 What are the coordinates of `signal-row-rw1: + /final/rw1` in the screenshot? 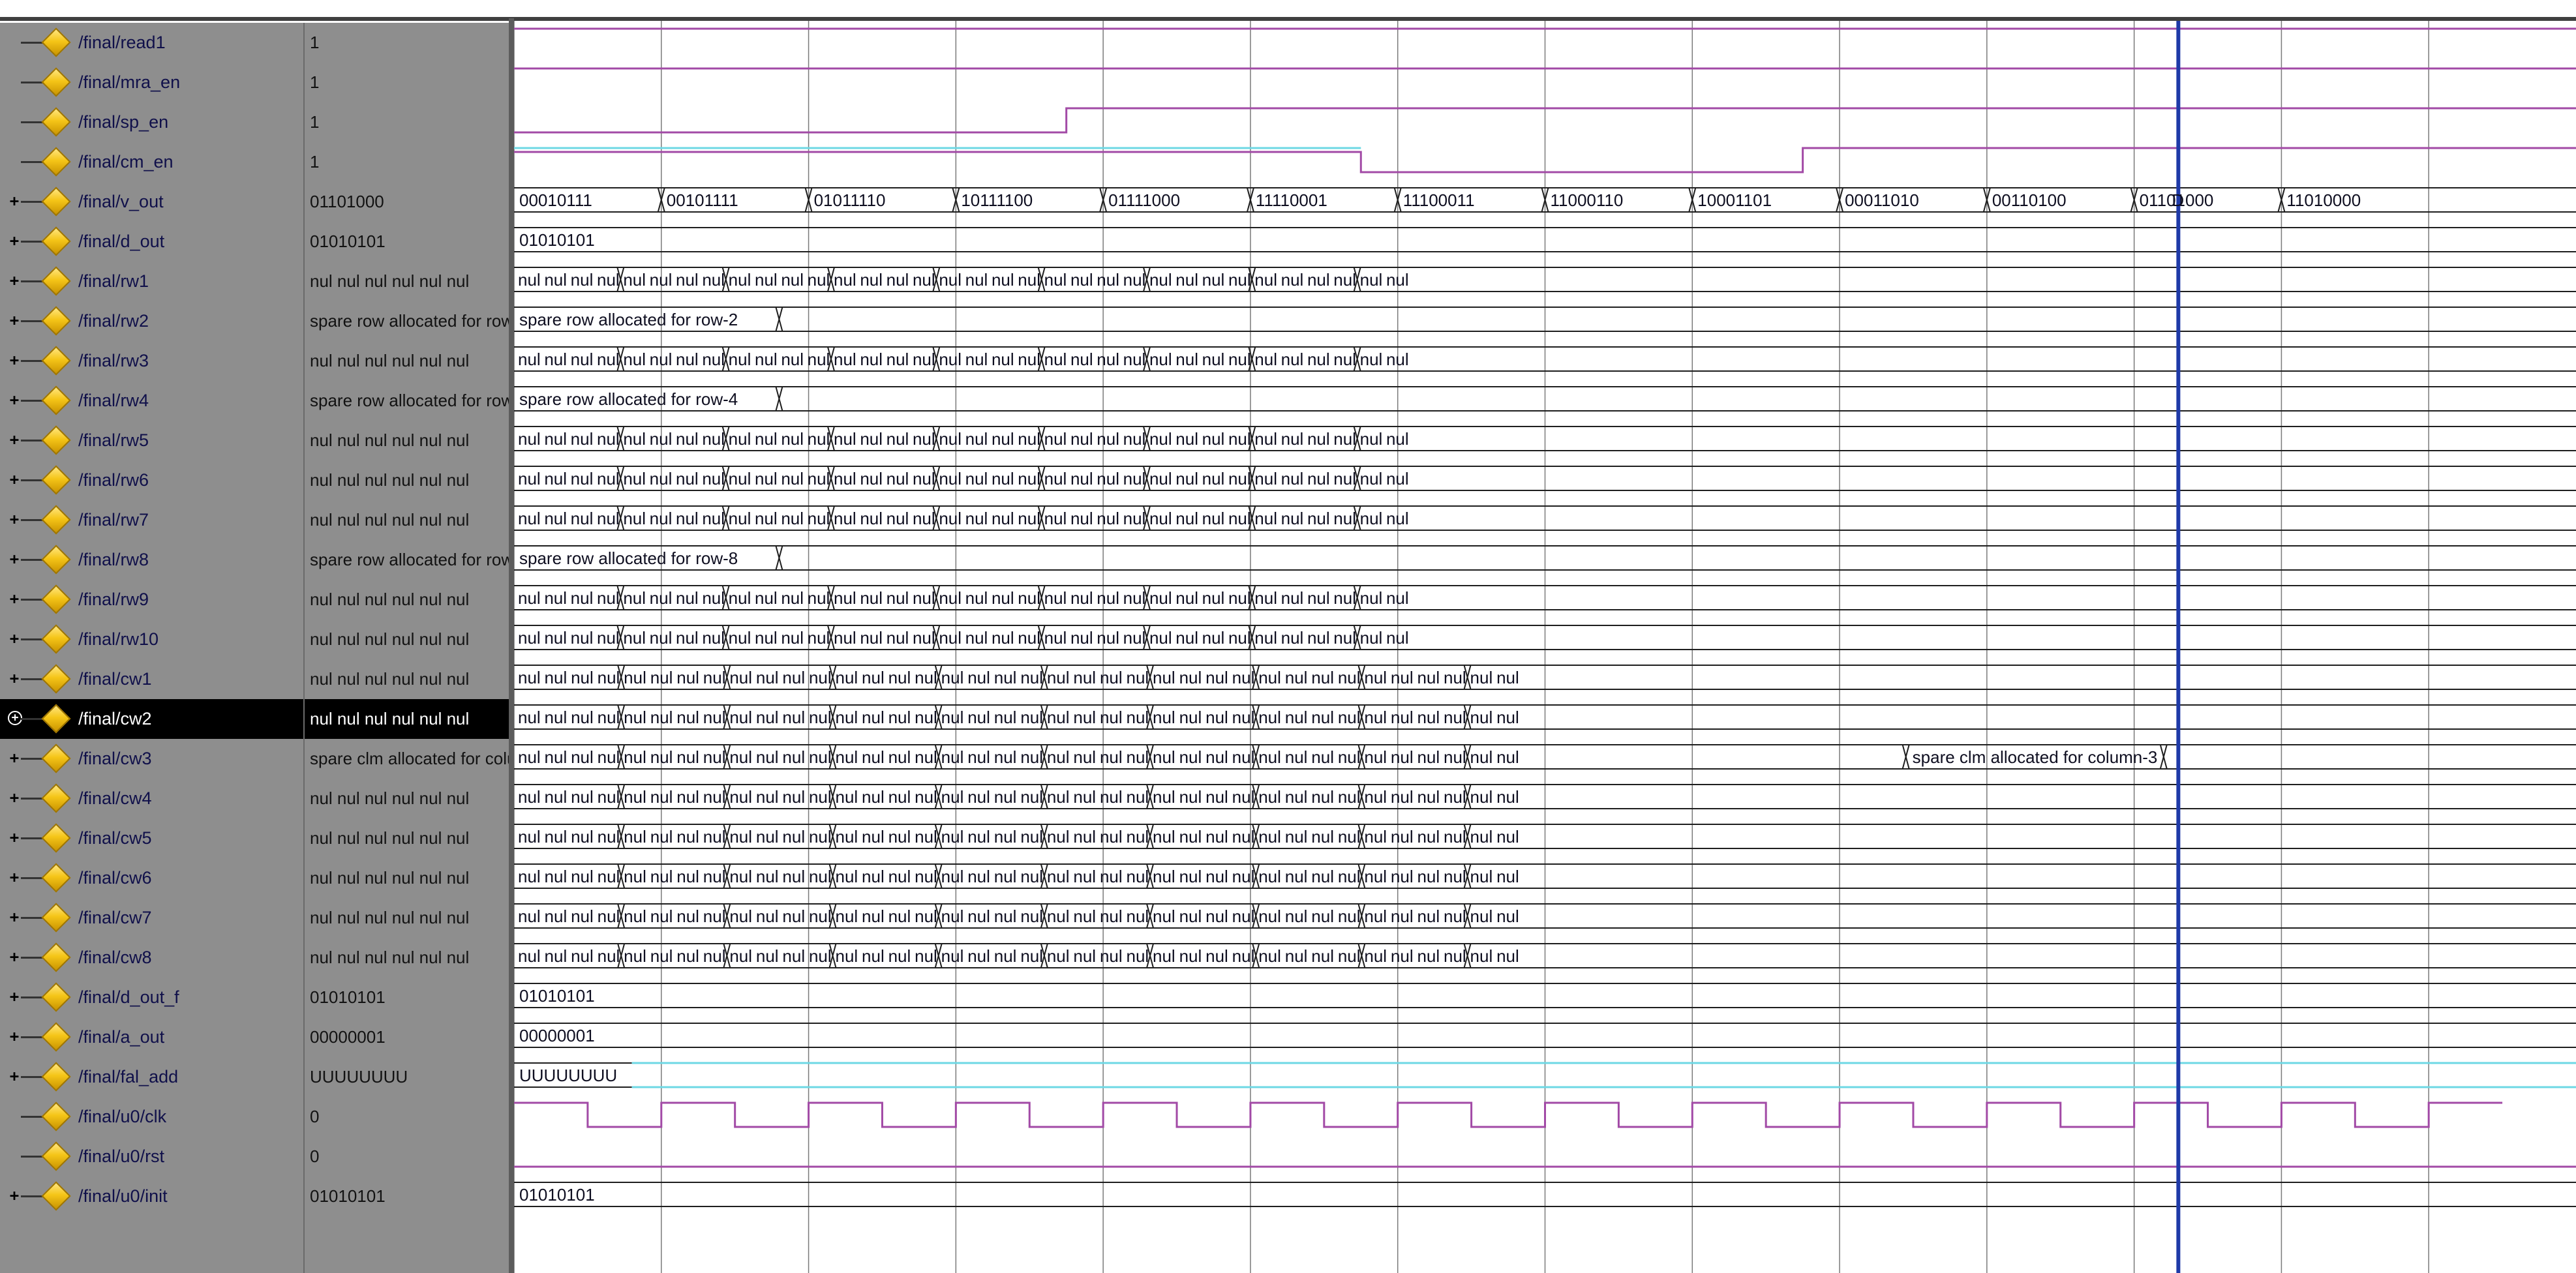 It's located at (151, 281).